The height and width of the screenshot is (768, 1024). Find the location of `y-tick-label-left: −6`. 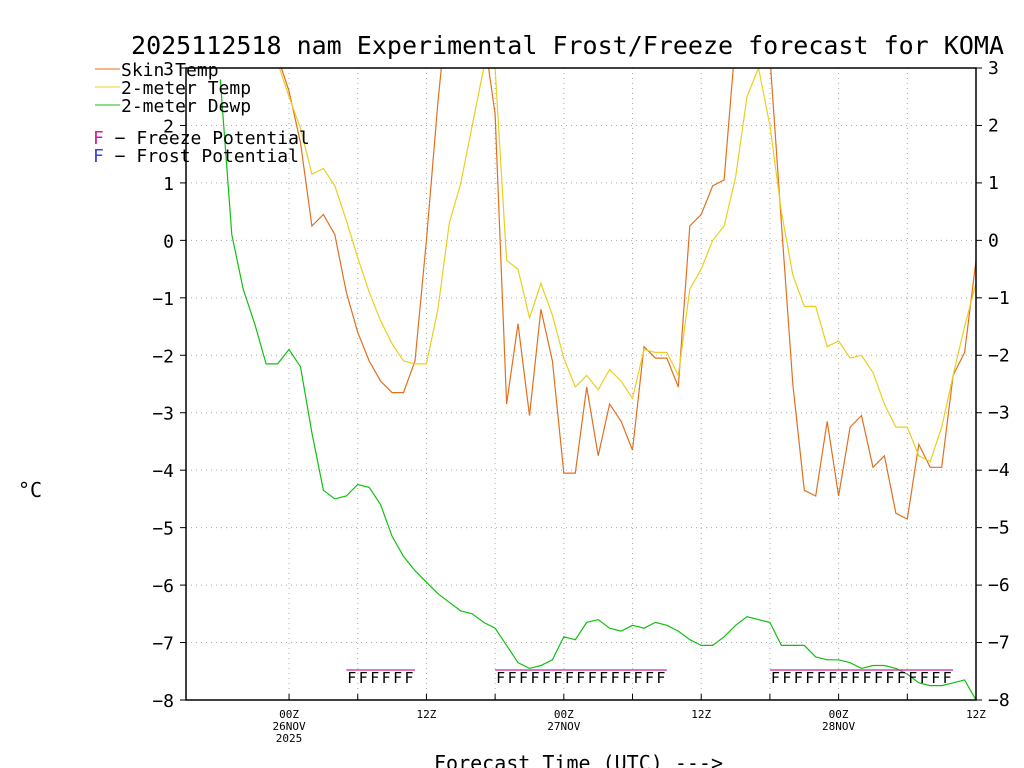

y-tick-label-left: −6 is located at coordinates (163, 586).